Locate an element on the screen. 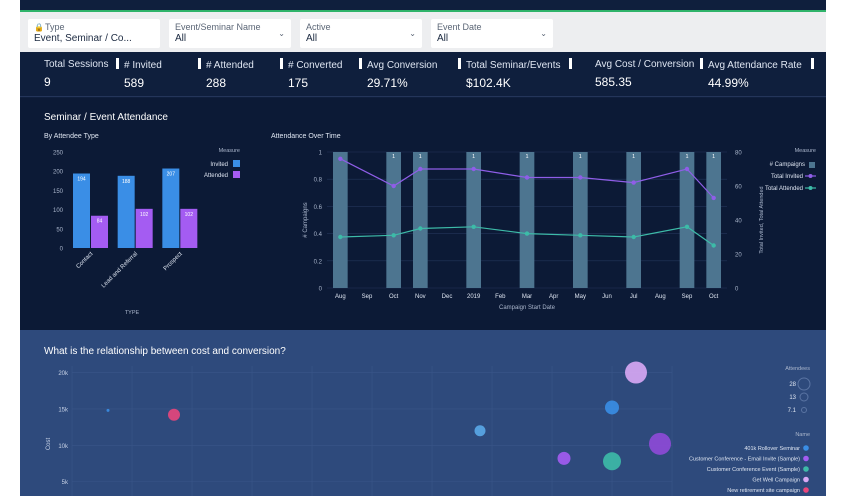 The height and width of the screenshot is (496, 846). x-tick-label: May is located at coordinates (580, 297).